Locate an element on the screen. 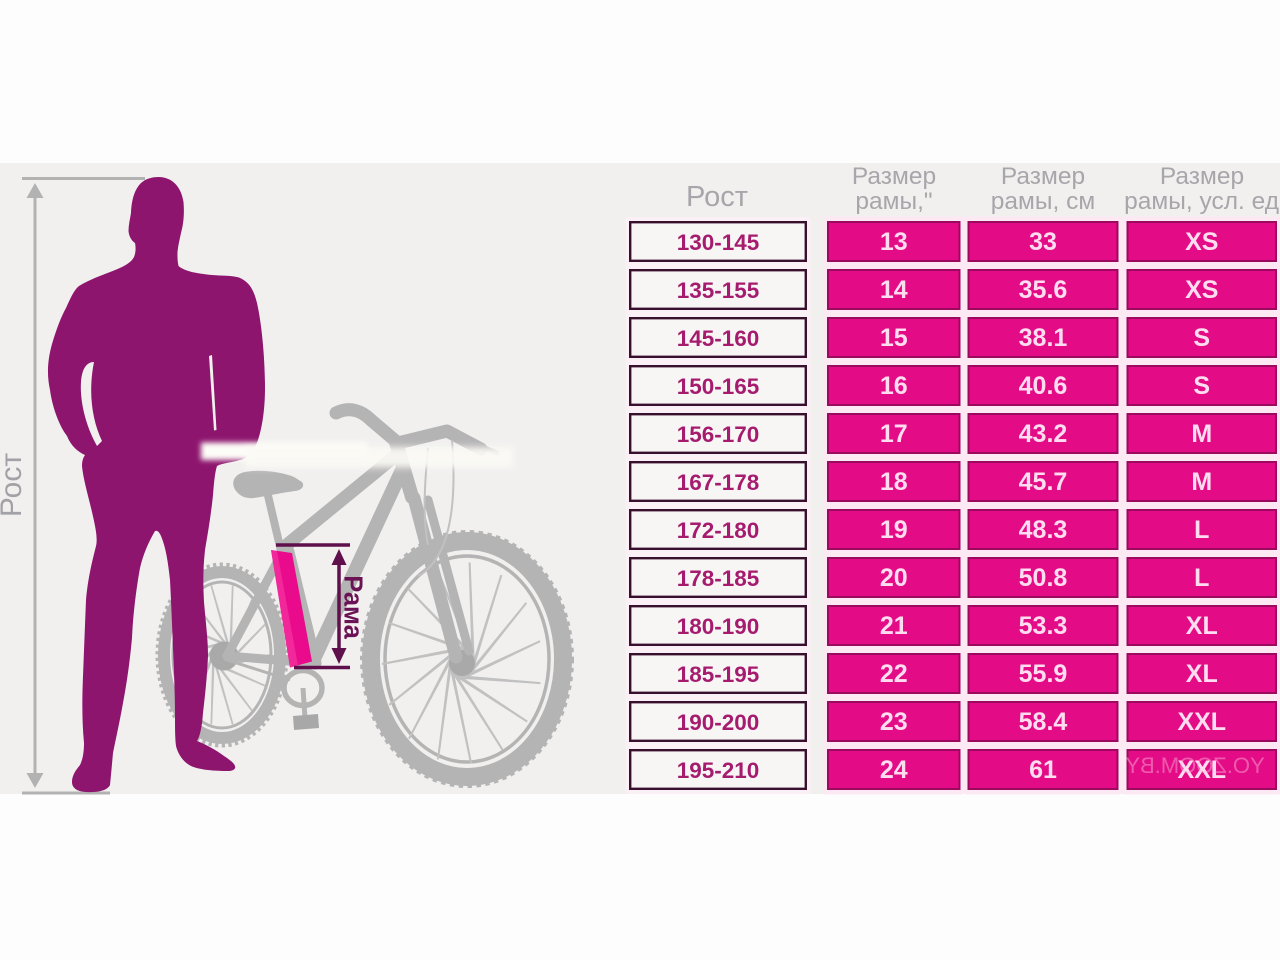 This screenshot has width=1280, height=960. svg-text: 43.2 is located at coordinates (1043, 434).